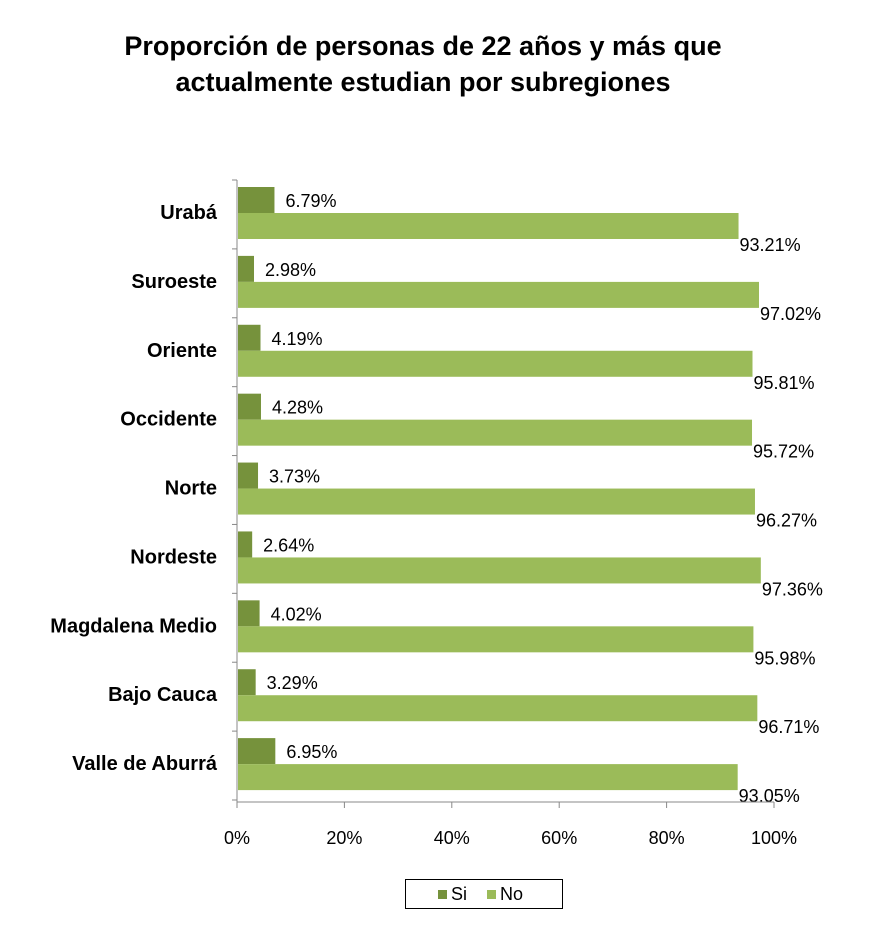 The width and height of the screenshot is (886, 943). I want to click on data-label-si: 3.73%, so click(294, 477).